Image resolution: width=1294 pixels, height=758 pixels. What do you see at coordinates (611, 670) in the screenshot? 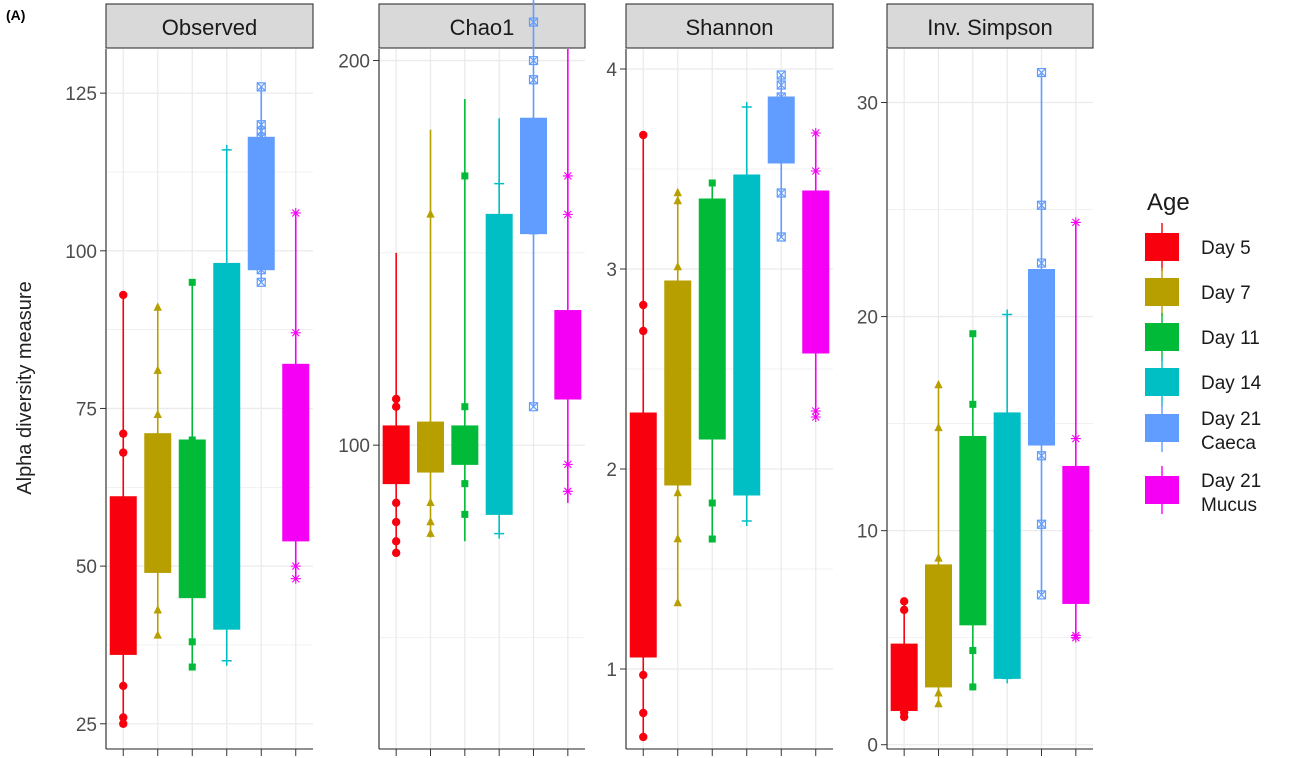
I see `y-tick-label: 1` at bounding box center [611, 670].